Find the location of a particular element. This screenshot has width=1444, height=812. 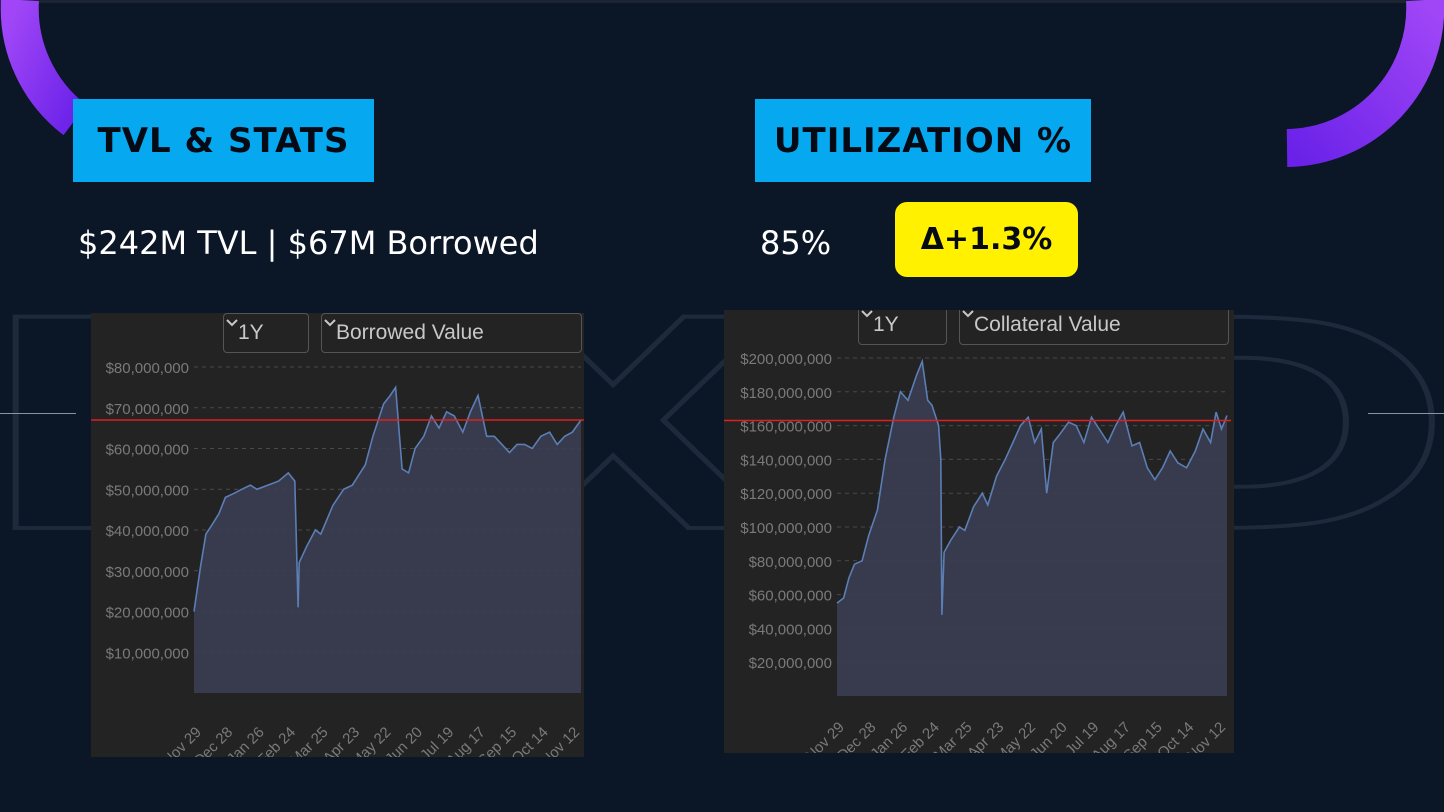

y-tick-label: $200,000,000 is located at coordinates (786, 359).